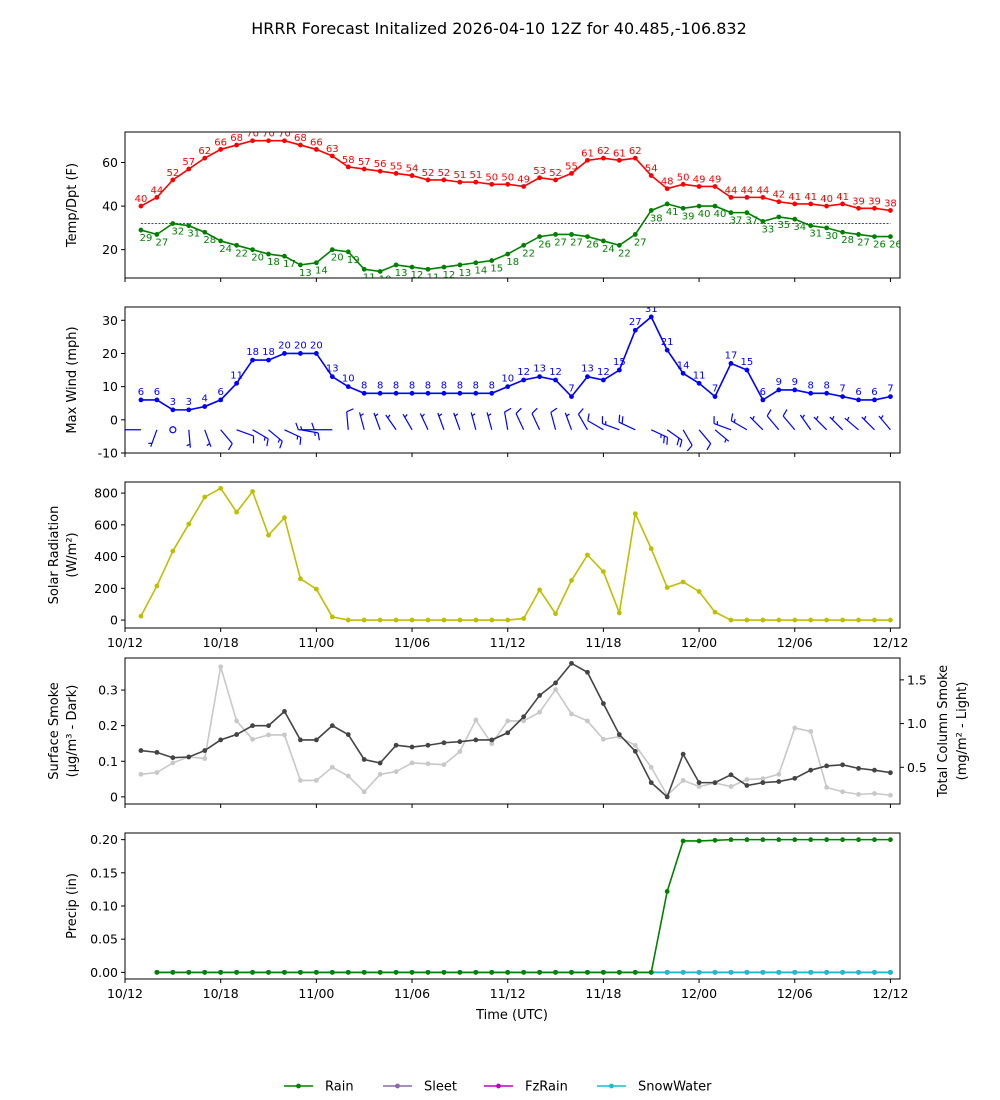 Image resolution: width=1000 pixels, height=1100 pixels. I want to click on y-axis-label: Surface Smoke, so click(54, 731).